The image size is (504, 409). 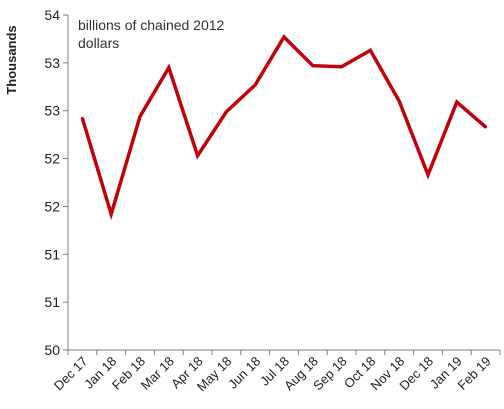 I want to click on chart-annotation-line2: dollars, so click(x=98, y=43).